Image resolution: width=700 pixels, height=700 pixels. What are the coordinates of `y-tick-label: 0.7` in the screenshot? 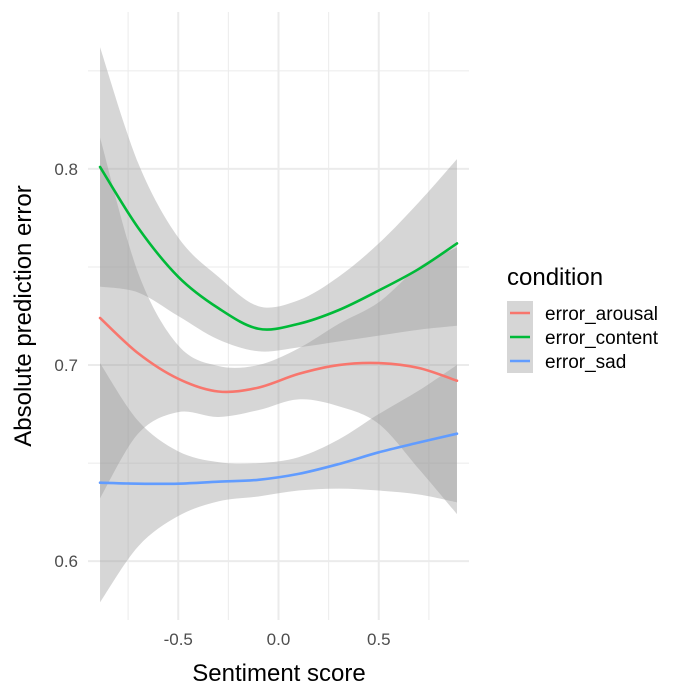 It's located at (66, 365).